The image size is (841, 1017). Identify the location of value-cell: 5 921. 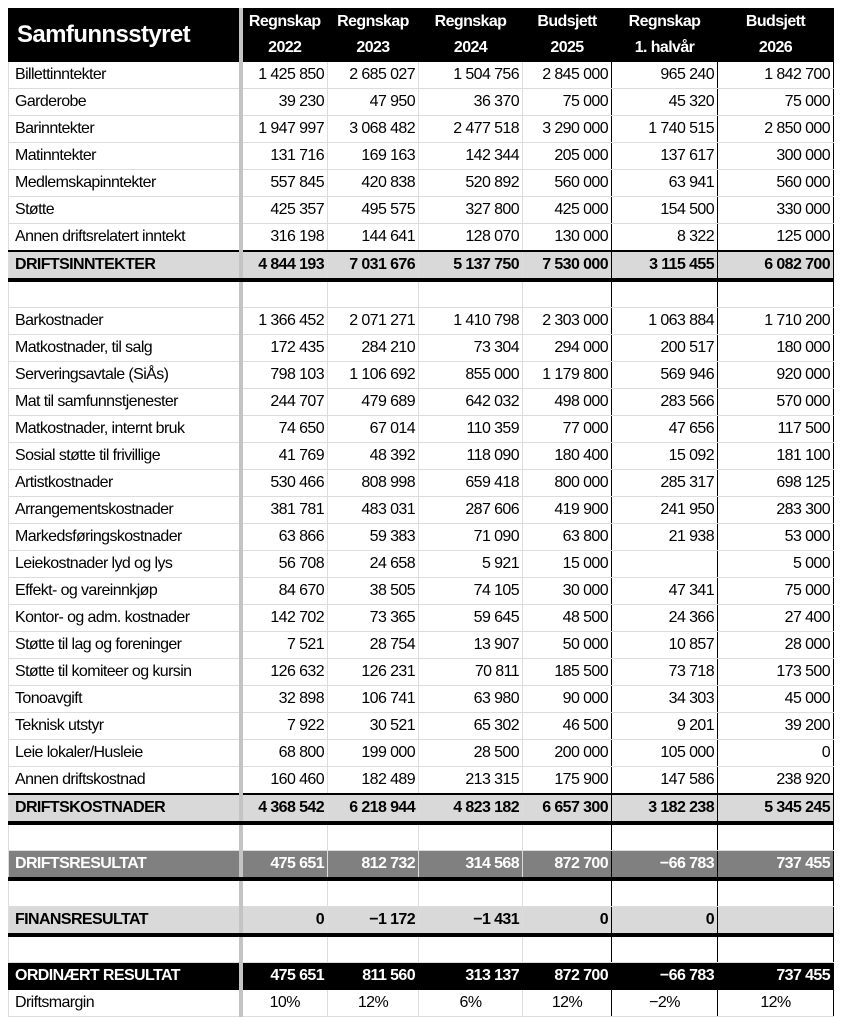
(470, 564).